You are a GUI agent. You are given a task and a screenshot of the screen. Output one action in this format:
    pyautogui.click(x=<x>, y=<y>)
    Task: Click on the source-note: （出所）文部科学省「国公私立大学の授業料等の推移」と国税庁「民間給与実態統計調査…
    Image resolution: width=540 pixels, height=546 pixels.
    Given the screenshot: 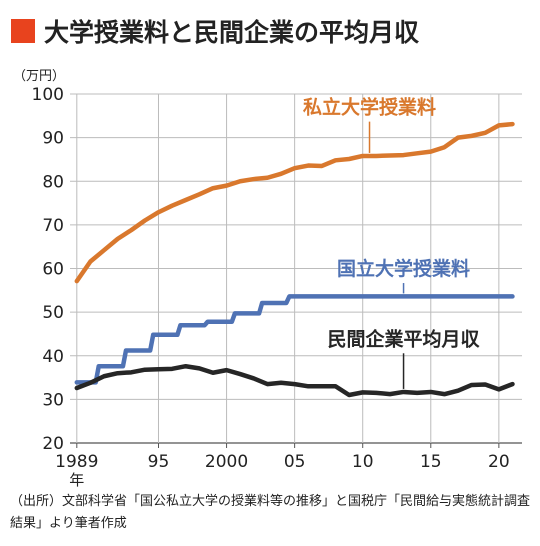 What is the action you would take?
    pyautogui.click(x=270, y=512)
    